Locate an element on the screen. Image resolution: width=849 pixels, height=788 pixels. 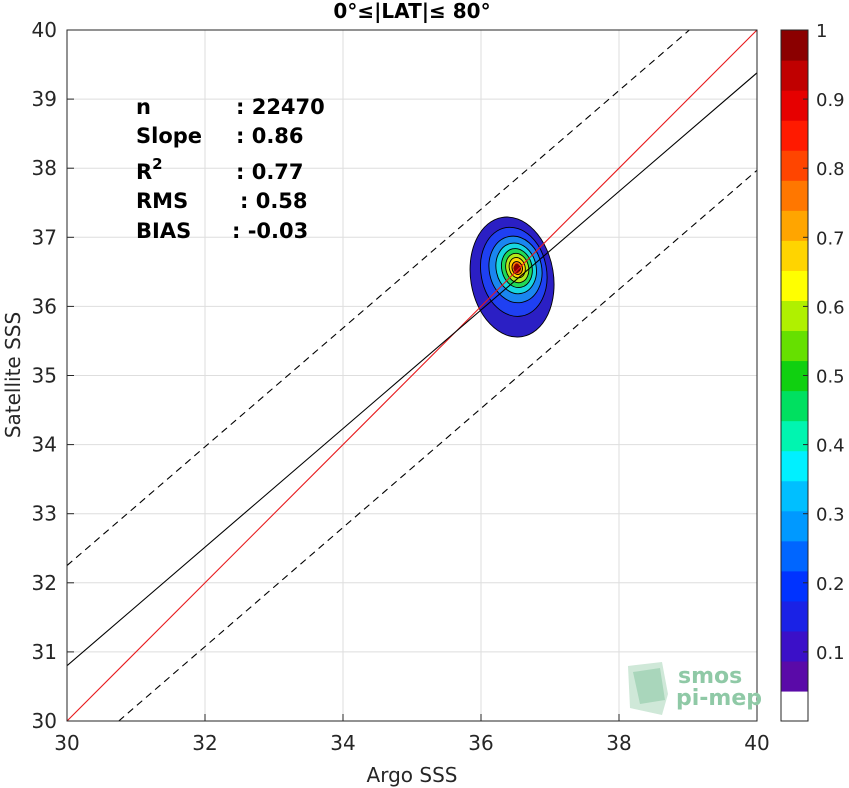
density-peak is located at coordinates (516, 268).